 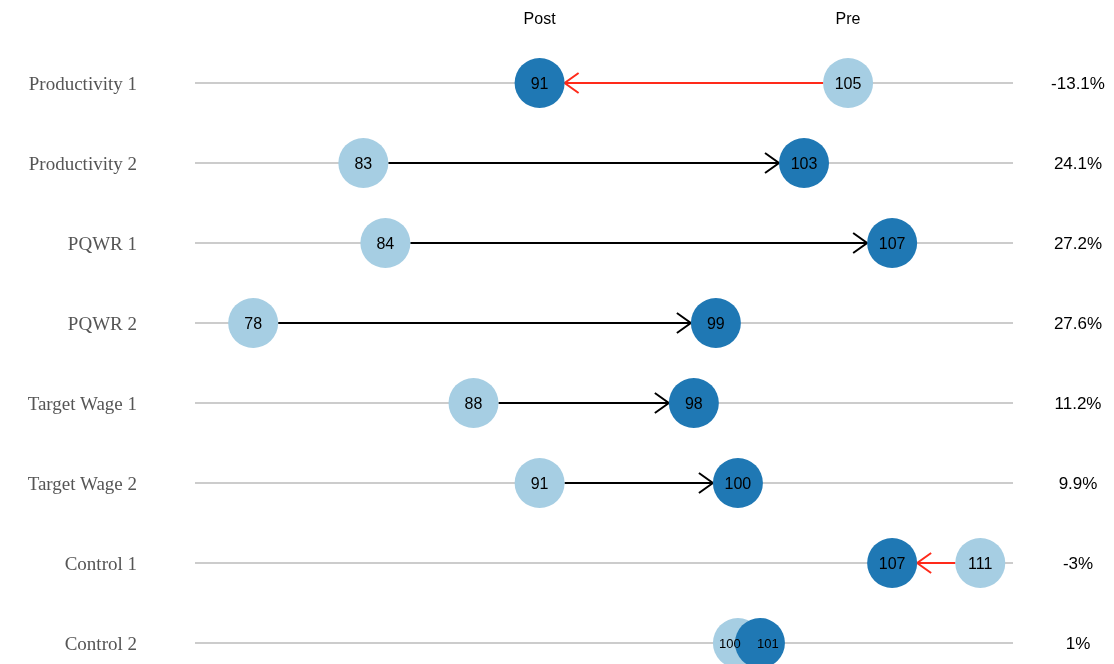 I want to click on y-tick-label: Control 2, so click(x=100, y=643).